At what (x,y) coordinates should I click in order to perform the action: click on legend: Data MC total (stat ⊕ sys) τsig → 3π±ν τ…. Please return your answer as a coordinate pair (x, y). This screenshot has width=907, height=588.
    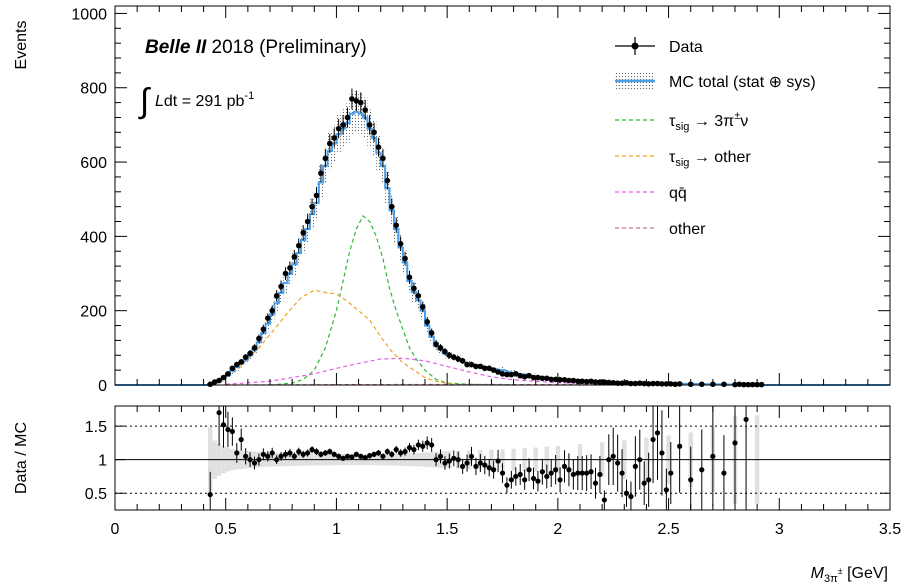
    Looking at the image, I should click on (715, 137).